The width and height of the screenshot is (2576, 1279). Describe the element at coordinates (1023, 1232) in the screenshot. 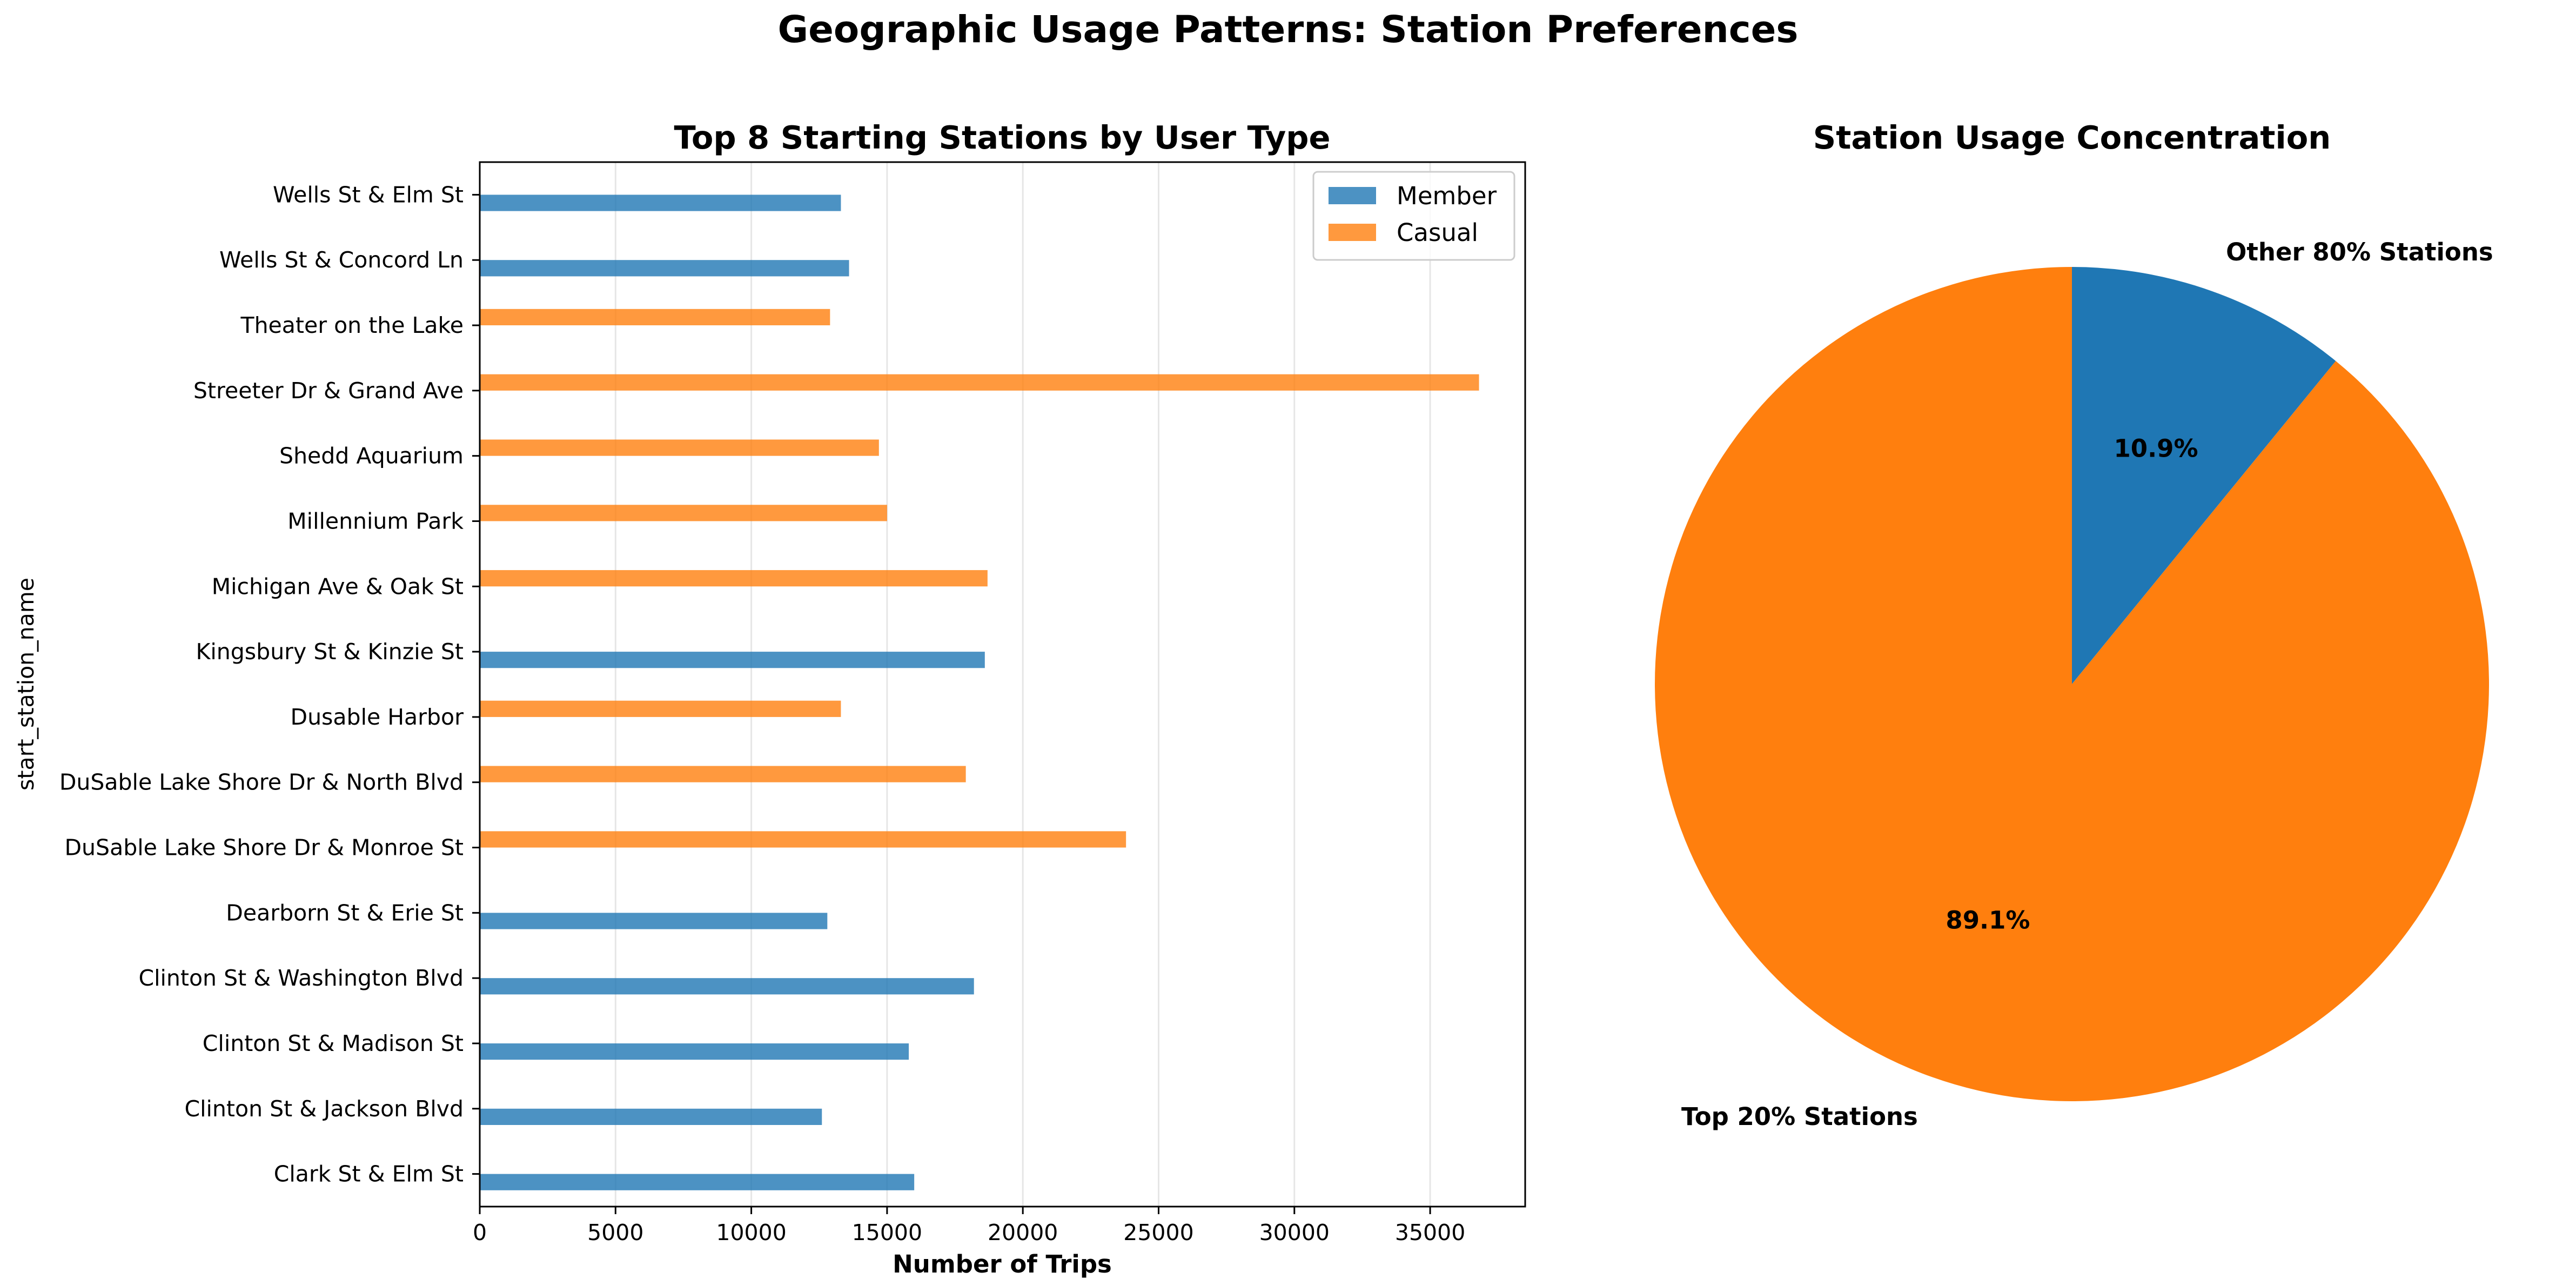

I see `x-tick-label: 20000` at that location.